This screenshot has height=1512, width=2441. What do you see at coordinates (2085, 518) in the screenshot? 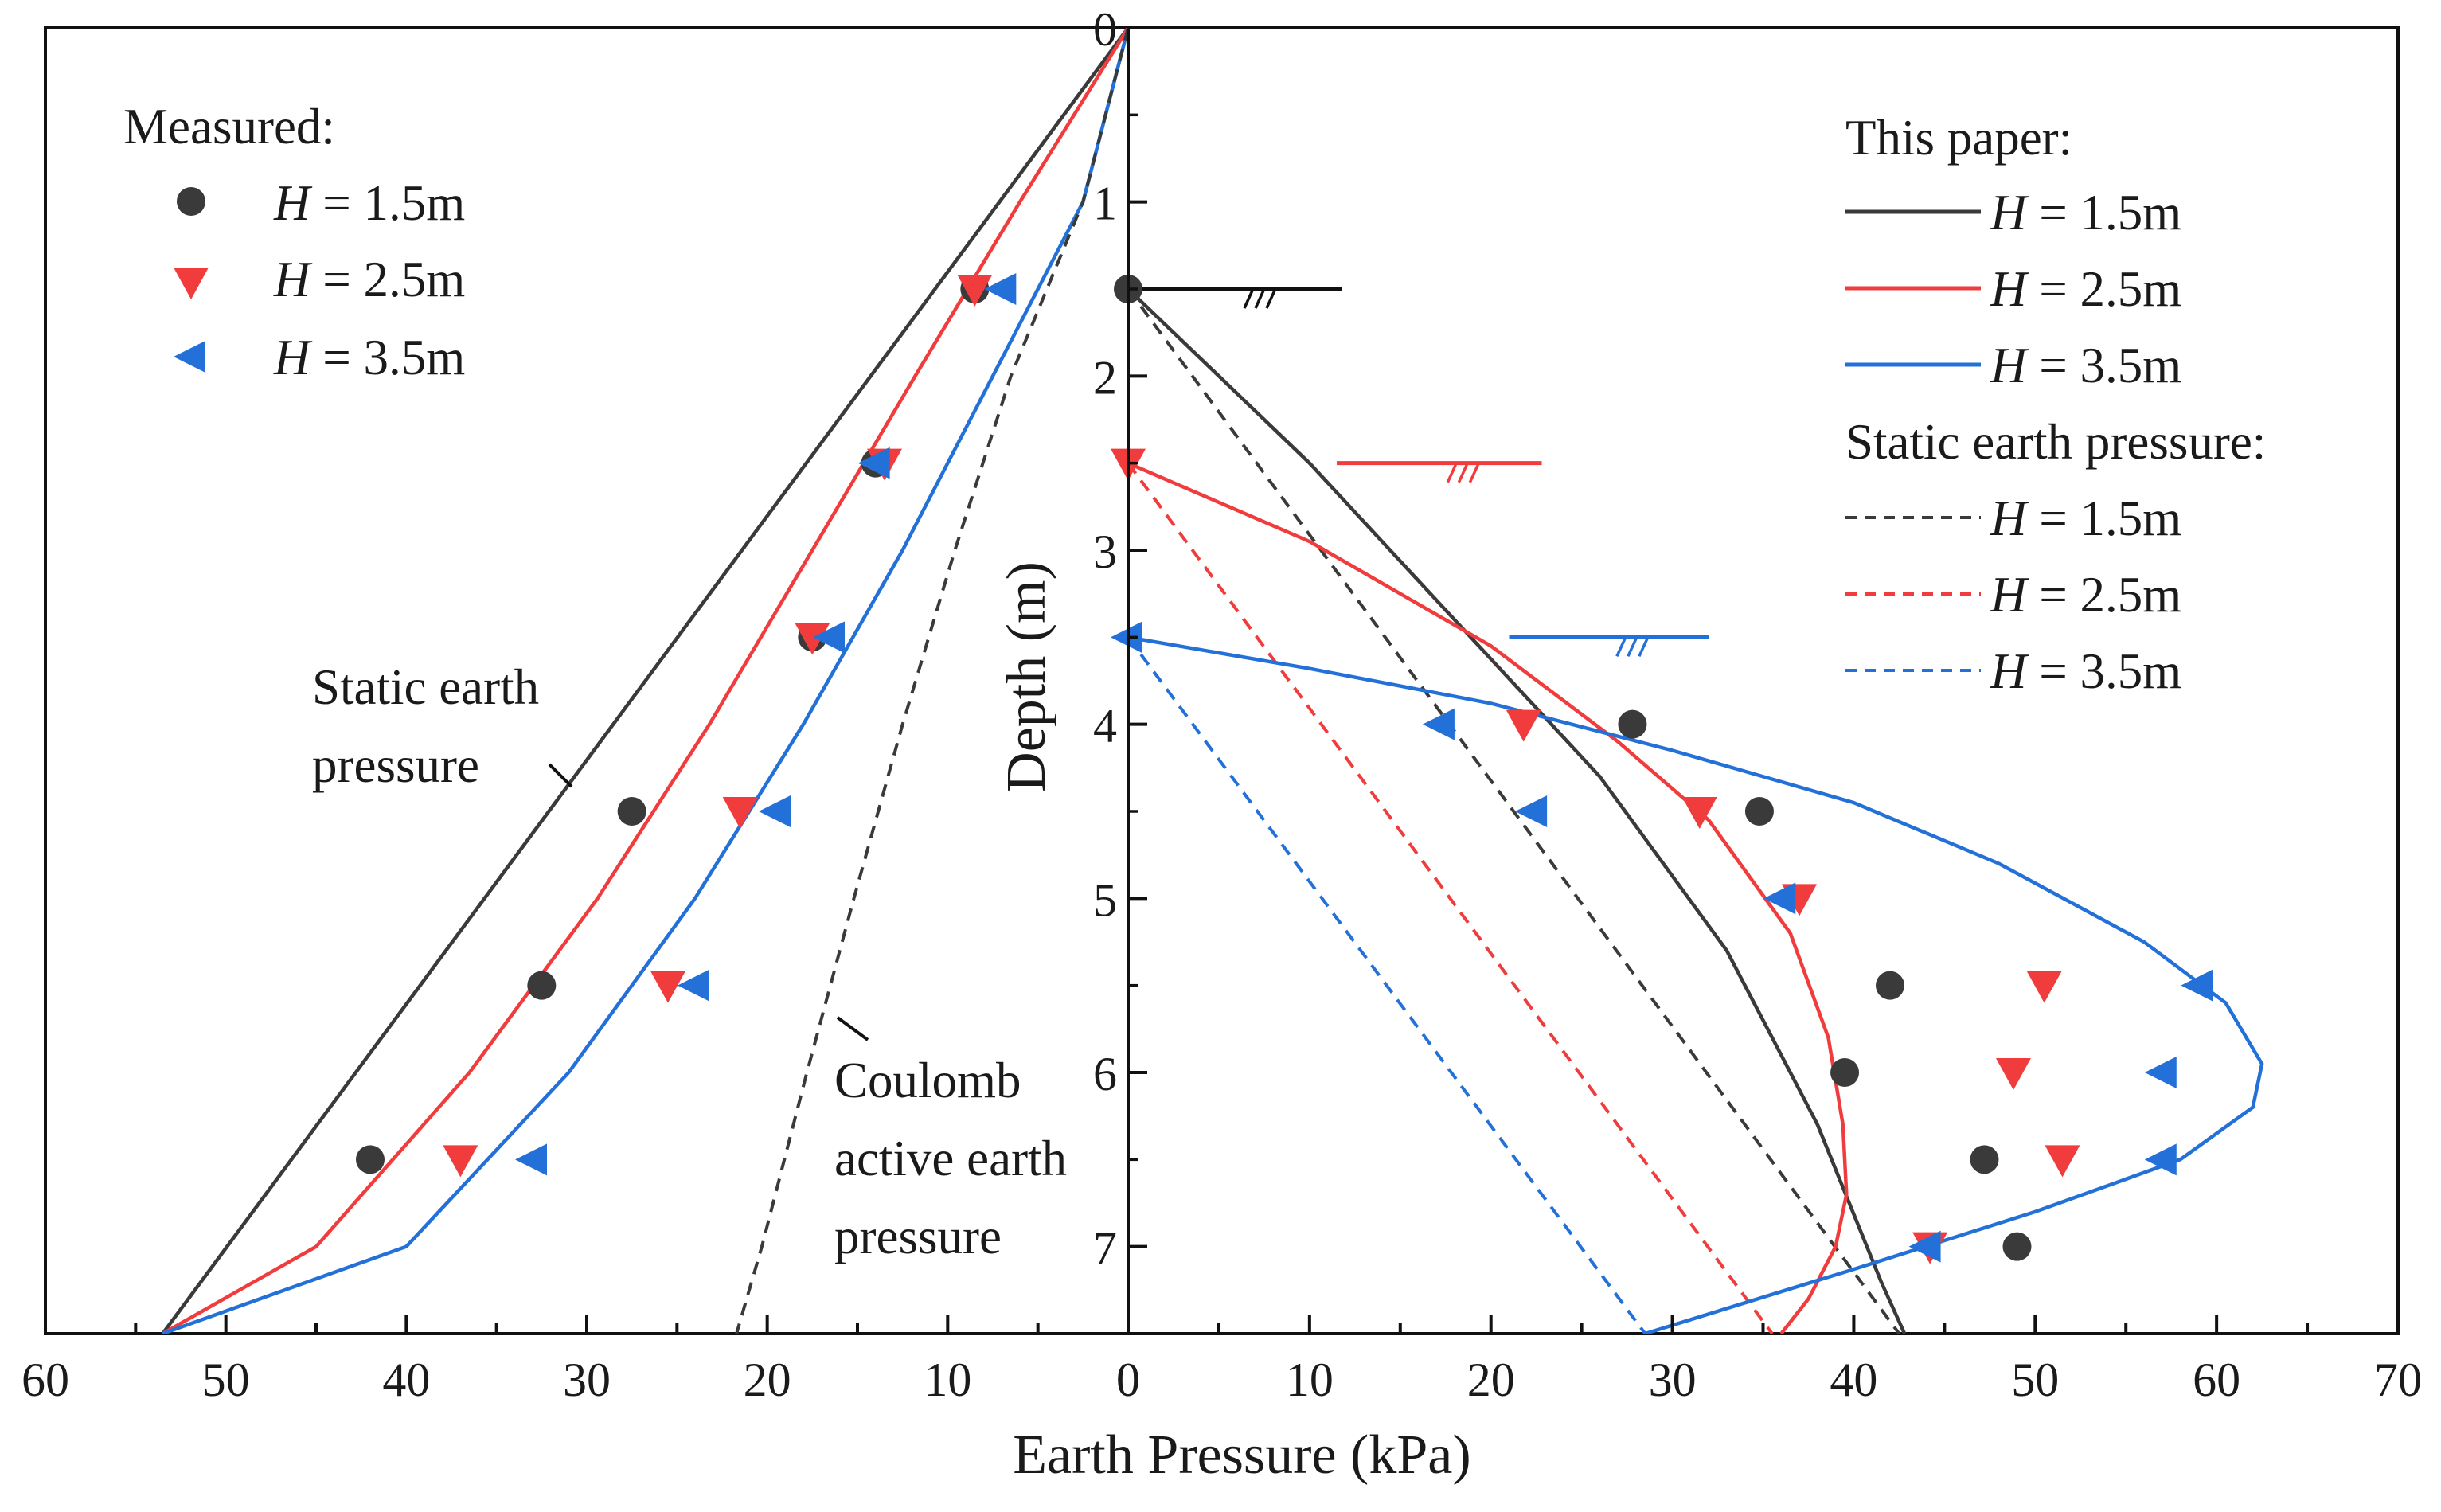
I see `legend-dash-label-1: H = 1.5m` at bounding box center [2085, 518].